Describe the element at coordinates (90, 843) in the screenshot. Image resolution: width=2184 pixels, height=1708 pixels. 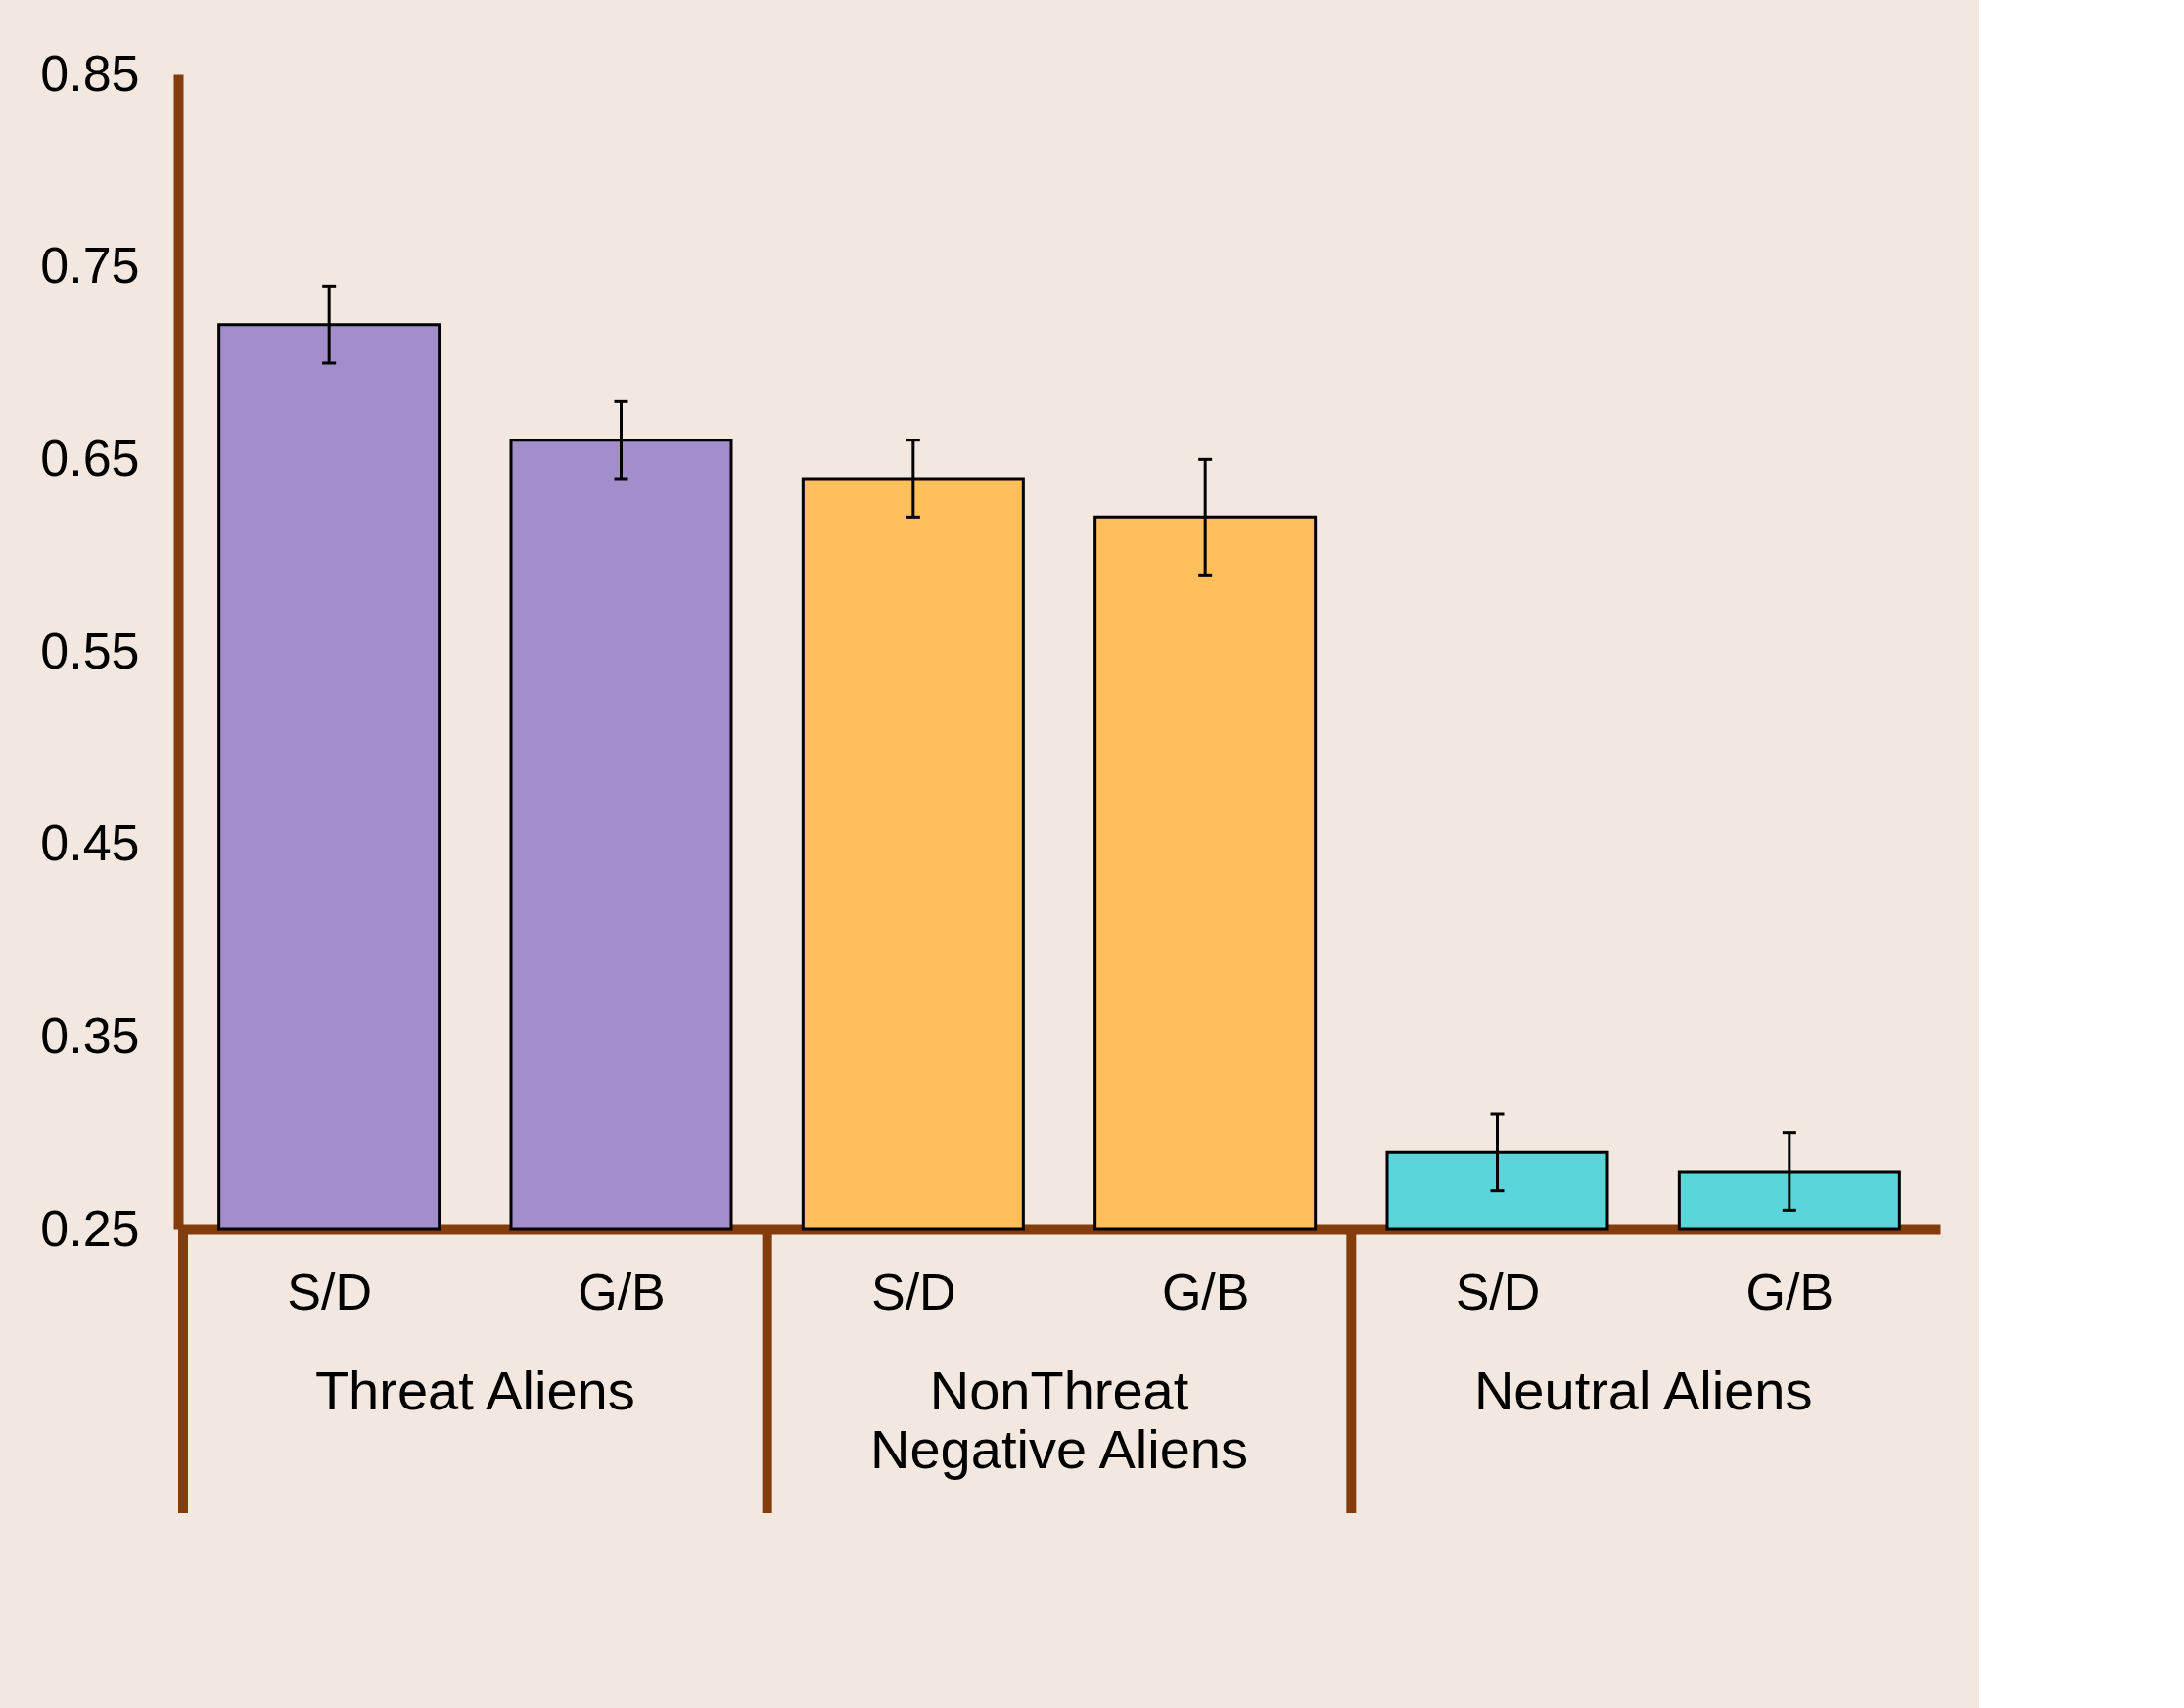
I see `y-tick-label: 0.45` at that location.